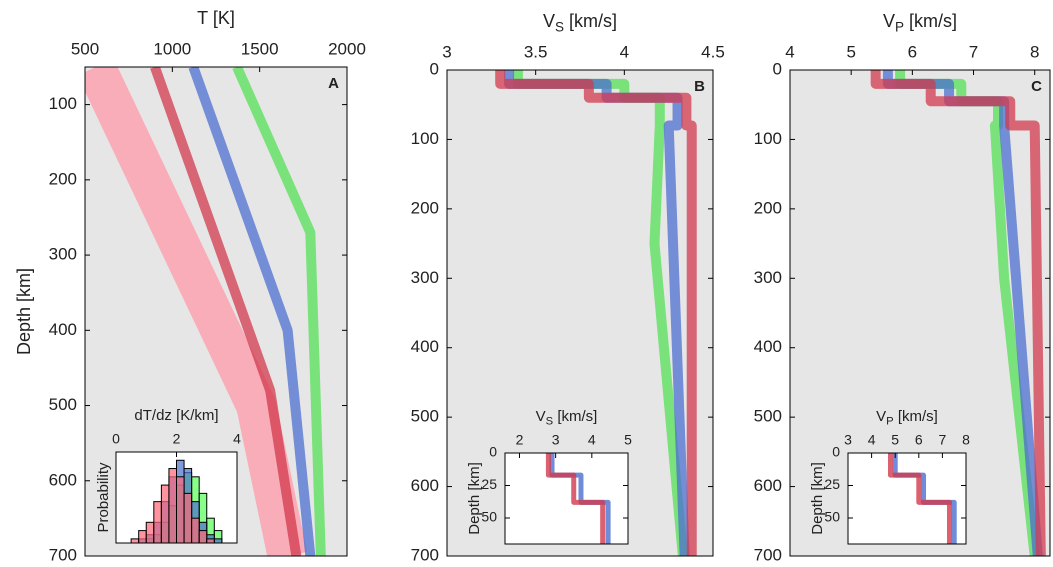  What do you see at coordinates (425, 207) in the screenshot?
I see `y-tick-label: 200` at bounding box center [425, 207].